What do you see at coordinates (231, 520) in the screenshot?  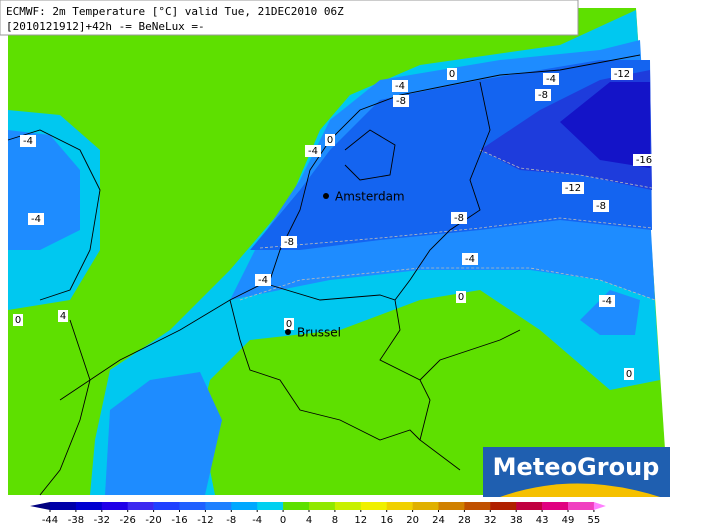 I see `colorbar-tick-label: -8` at bounding box center [231, 520].